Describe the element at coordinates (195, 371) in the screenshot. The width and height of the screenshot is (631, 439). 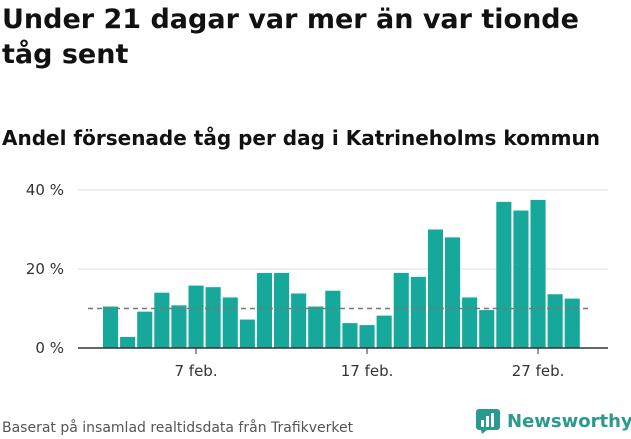
I see `x-tick-label: 7 feb.` at that location.